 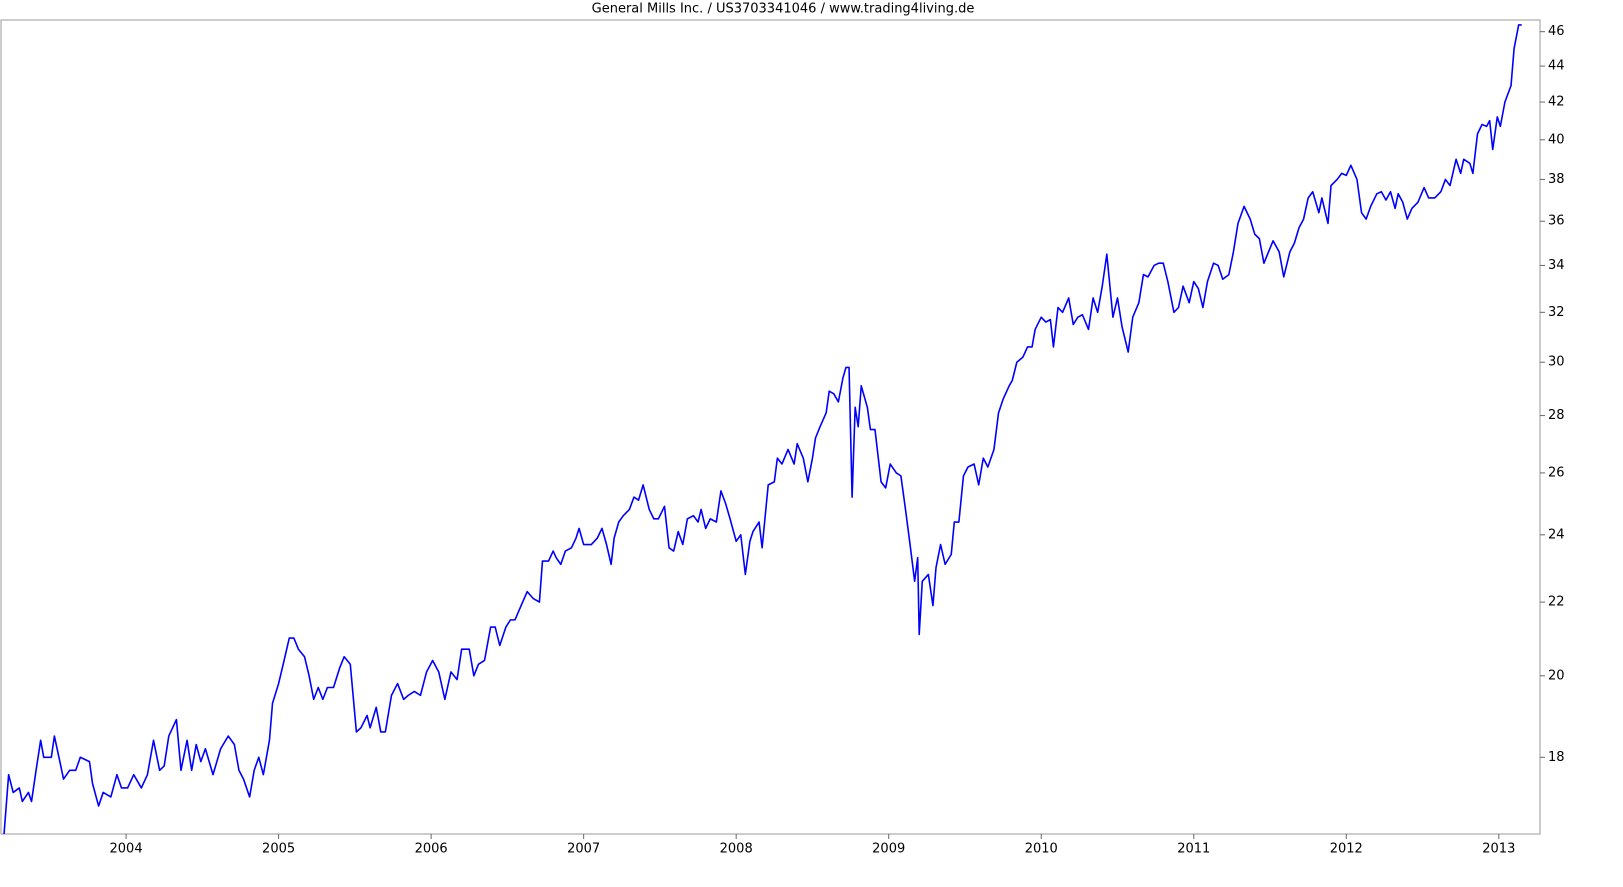 I want to click on x-tick-label: 2013, so click(x=1498, y=849).